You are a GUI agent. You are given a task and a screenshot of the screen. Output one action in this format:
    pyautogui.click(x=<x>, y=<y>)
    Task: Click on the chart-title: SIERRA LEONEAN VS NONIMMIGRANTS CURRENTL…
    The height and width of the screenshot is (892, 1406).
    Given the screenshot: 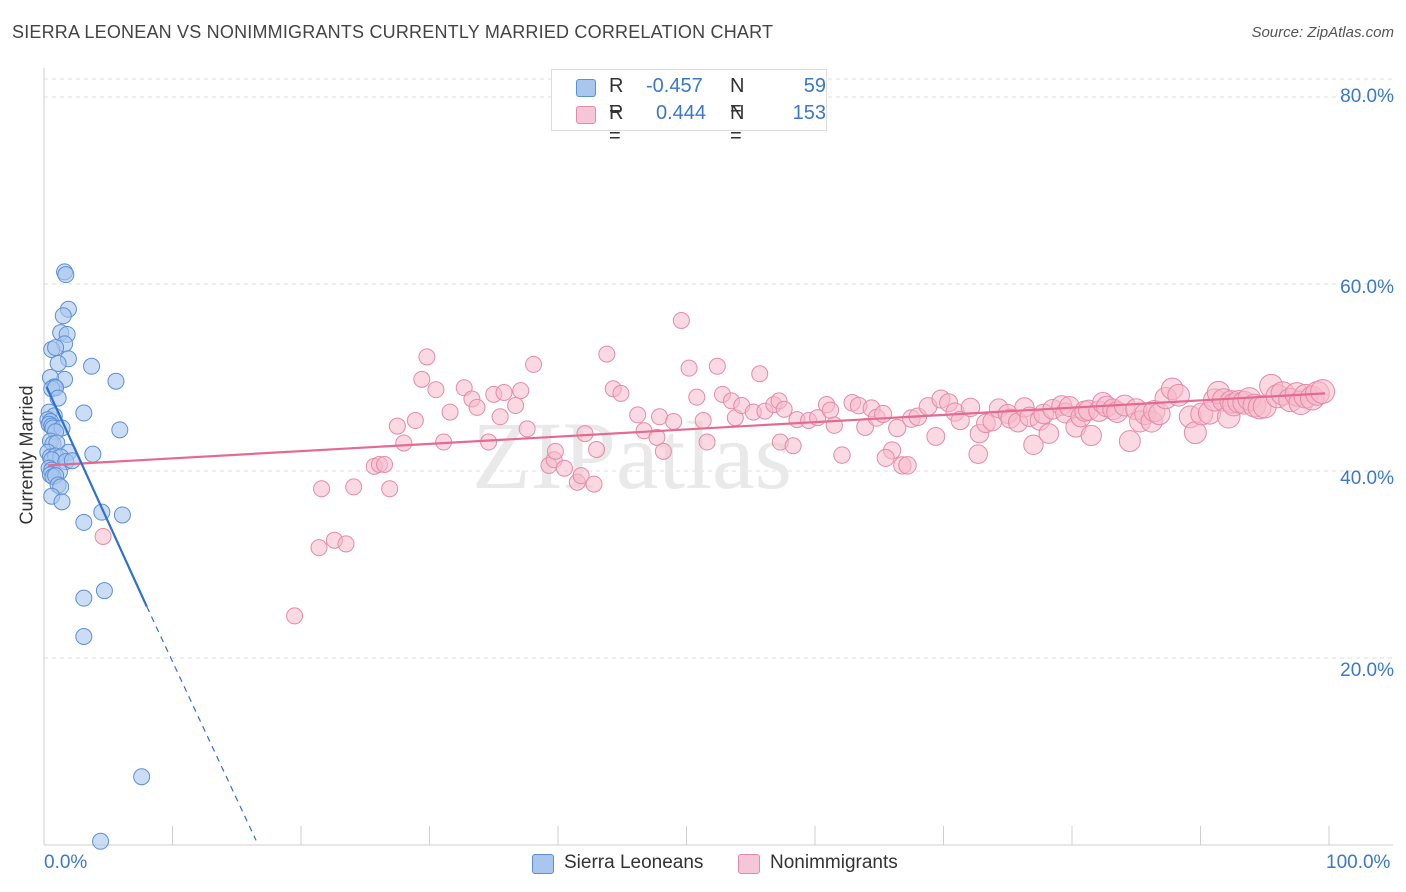 What is the action you would take?
    pyautogui.click(x=393, y=32)
    